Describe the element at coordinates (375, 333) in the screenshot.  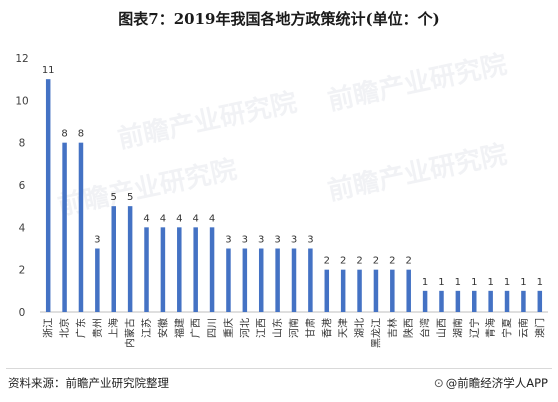
I see `x-tick-label: 黑龙江` at that location.